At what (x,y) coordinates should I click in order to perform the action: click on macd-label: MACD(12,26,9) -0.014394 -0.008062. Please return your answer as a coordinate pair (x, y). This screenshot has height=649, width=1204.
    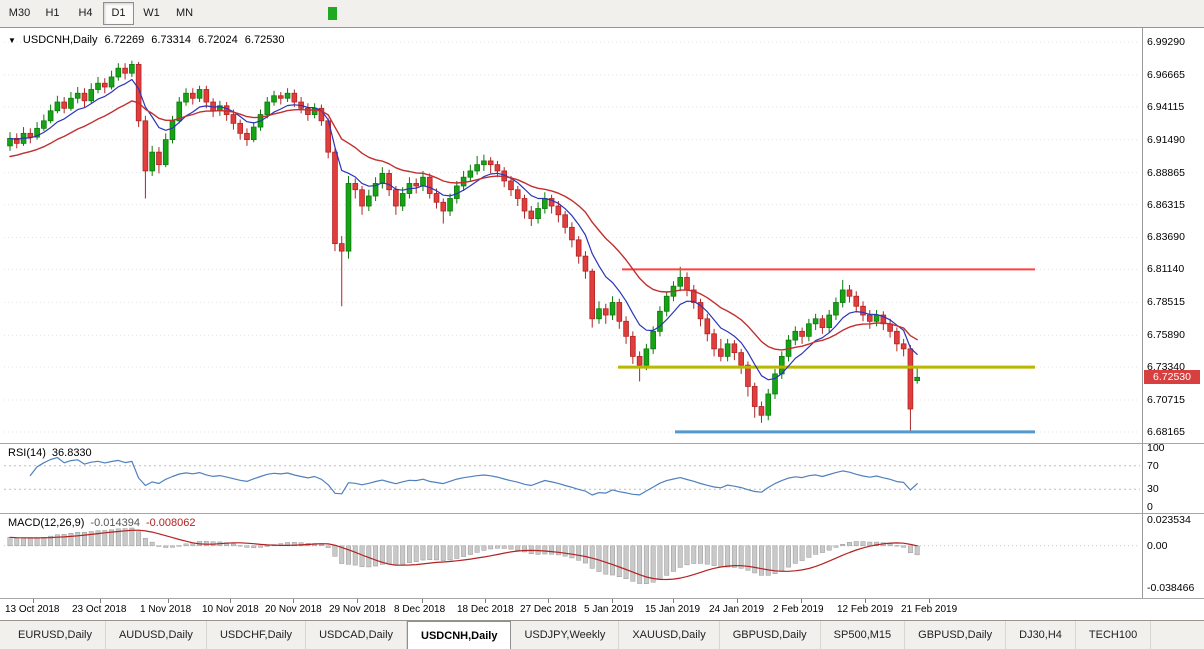
    Looking at the image, I should click on (102, 523).